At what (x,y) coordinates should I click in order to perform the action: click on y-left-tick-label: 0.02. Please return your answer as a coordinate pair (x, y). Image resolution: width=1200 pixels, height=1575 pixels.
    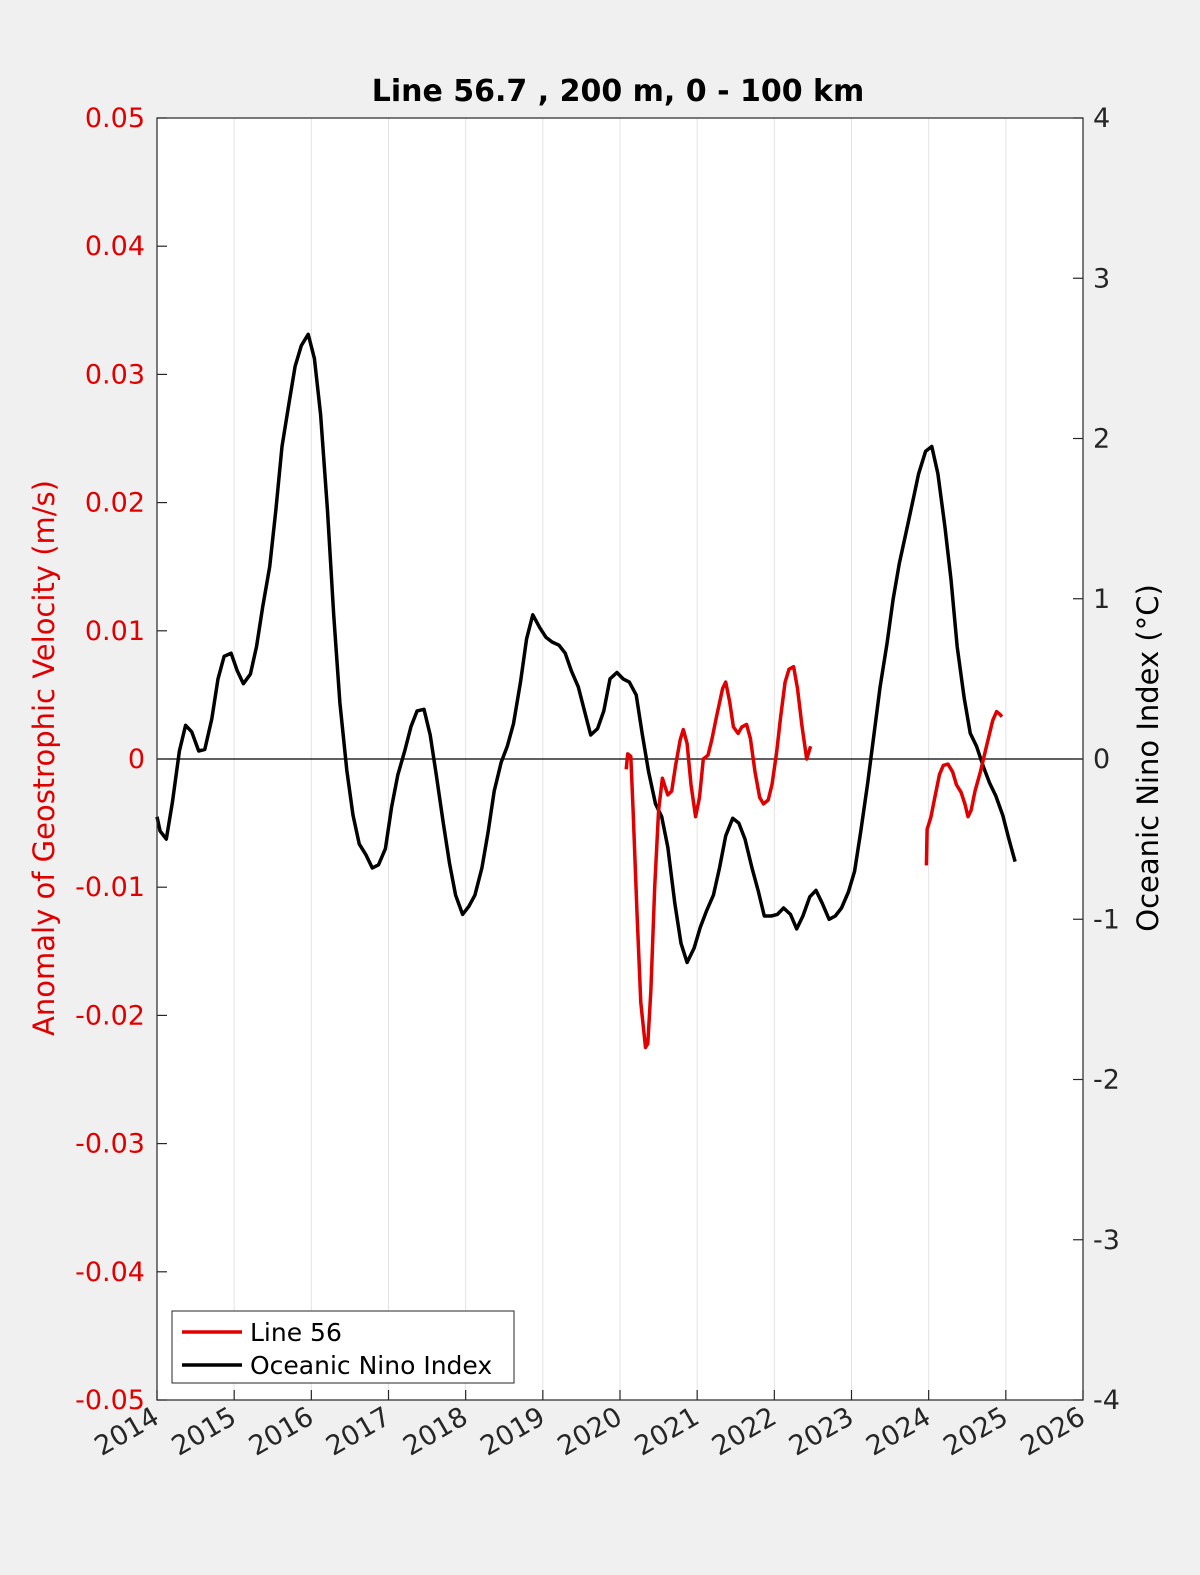
    Looking at the image, I should click on (115, 503).